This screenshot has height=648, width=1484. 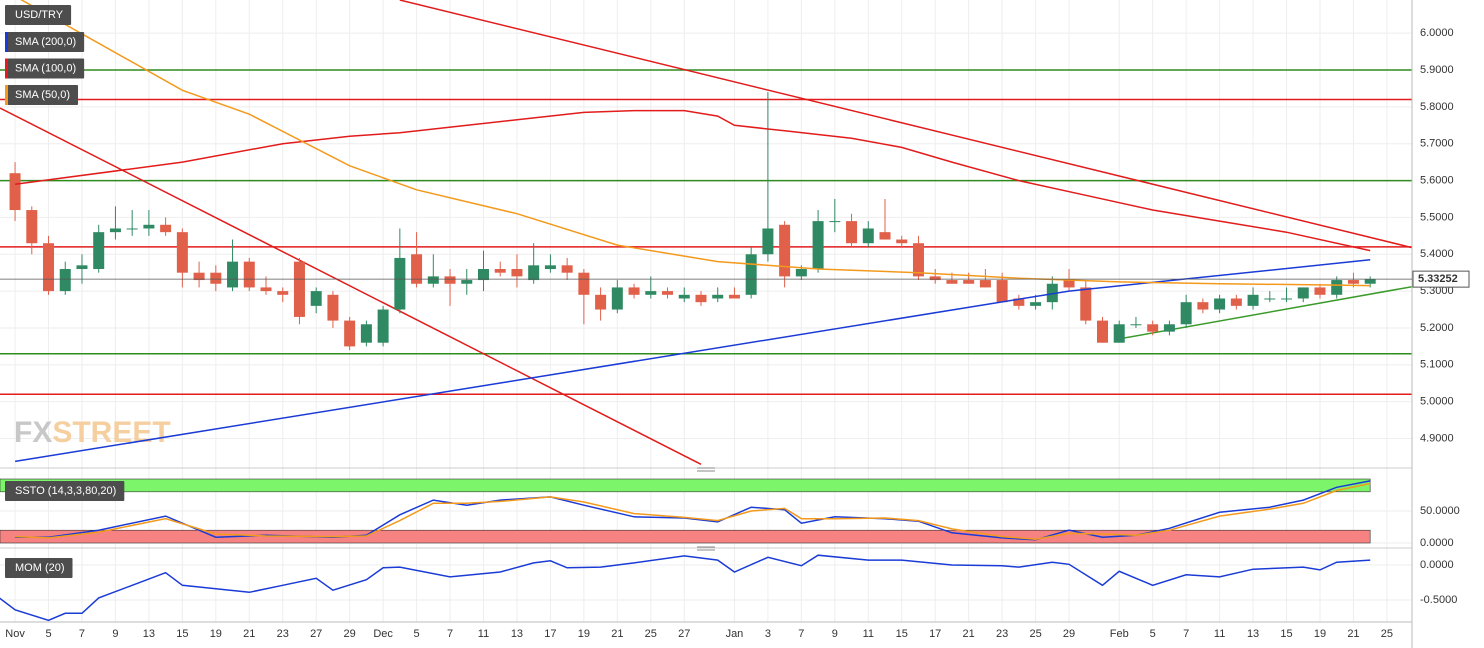 What do you see at coordinates (65, 491) in the screenshot?
I see `legend-item: SSTO (14,3,3,80,20)` at bounding box center [65, 491].